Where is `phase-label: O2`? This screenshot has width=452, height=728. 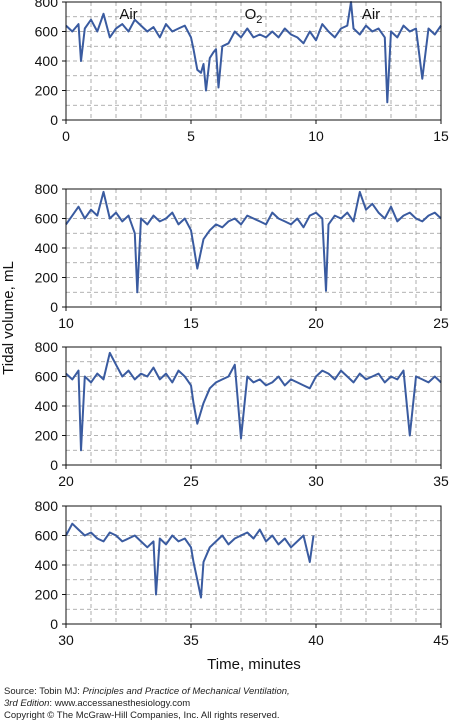
phase-label: O2 is located at coordinates (254, 16).